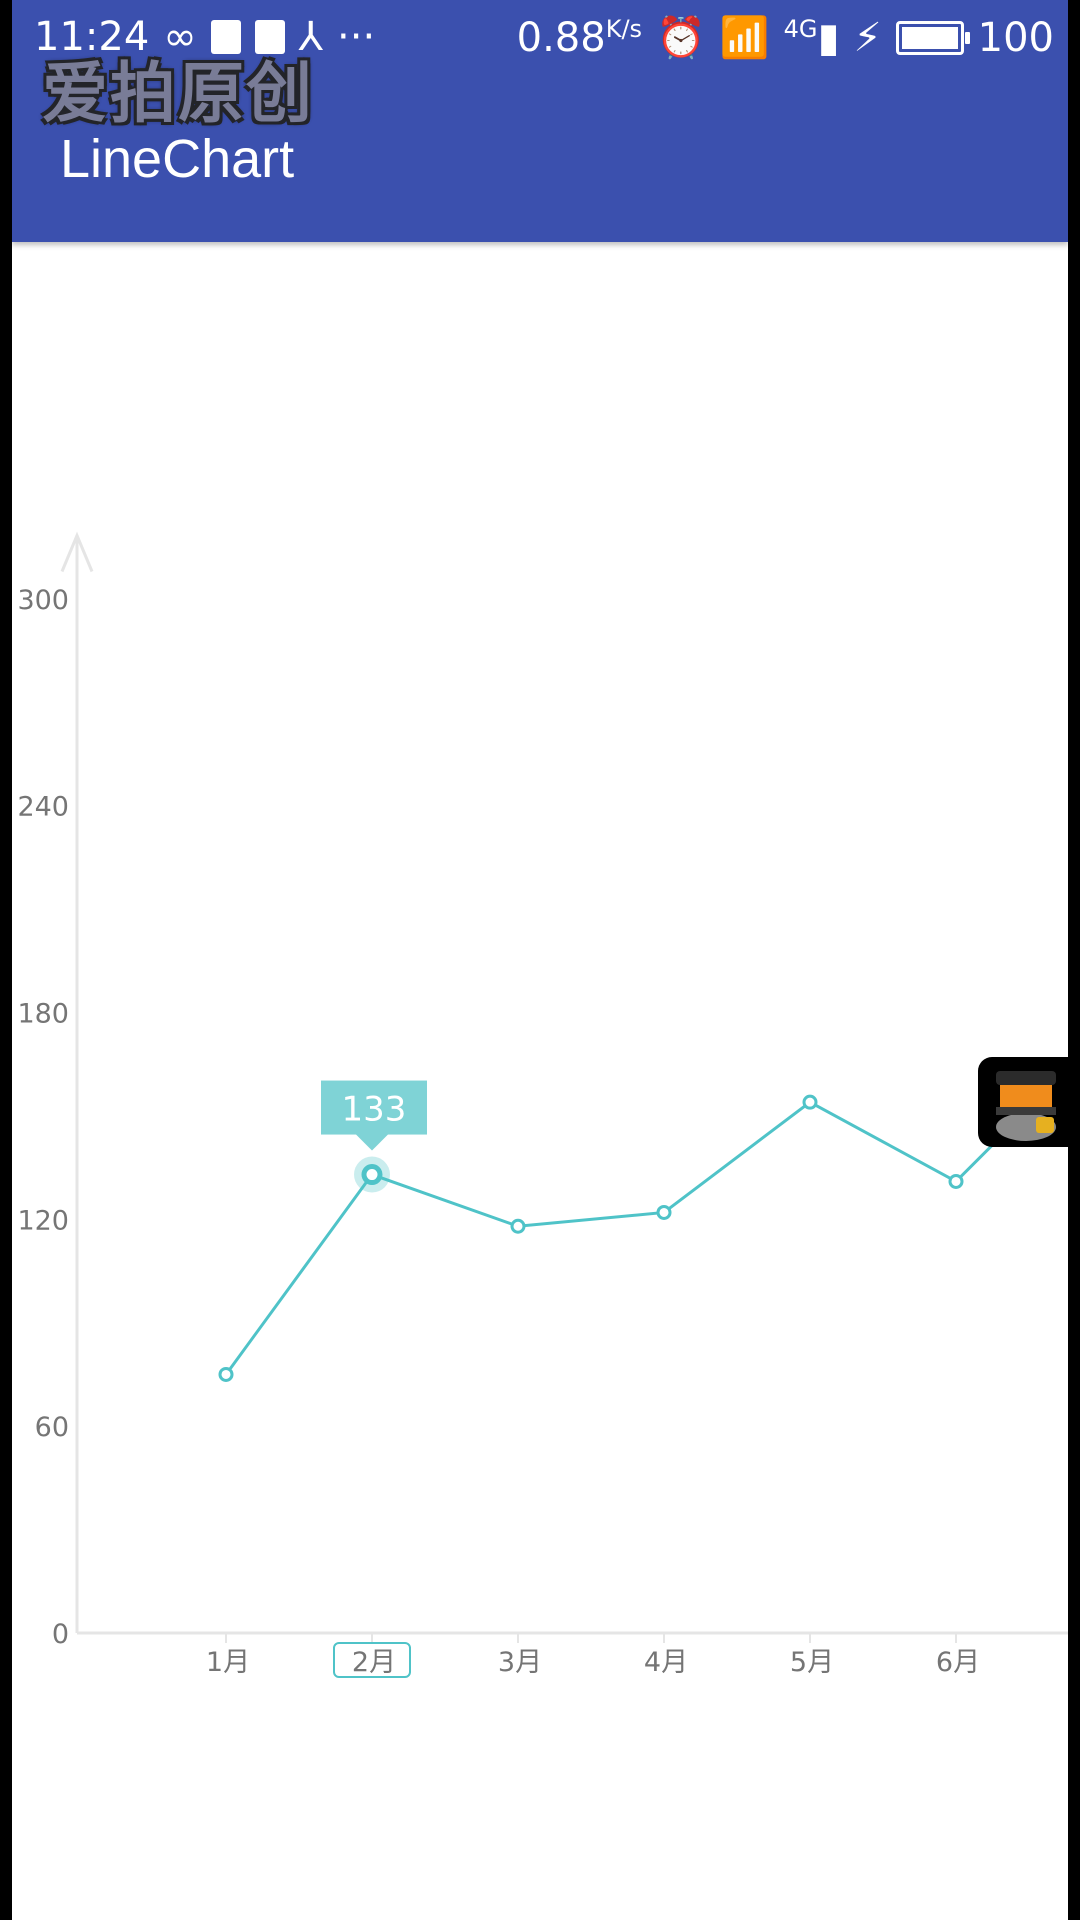 The image size is (1080, 1920). Describe the element at coordinates (180, 37) in the screenshot. I see `infinity-icon: ∞` at that location.